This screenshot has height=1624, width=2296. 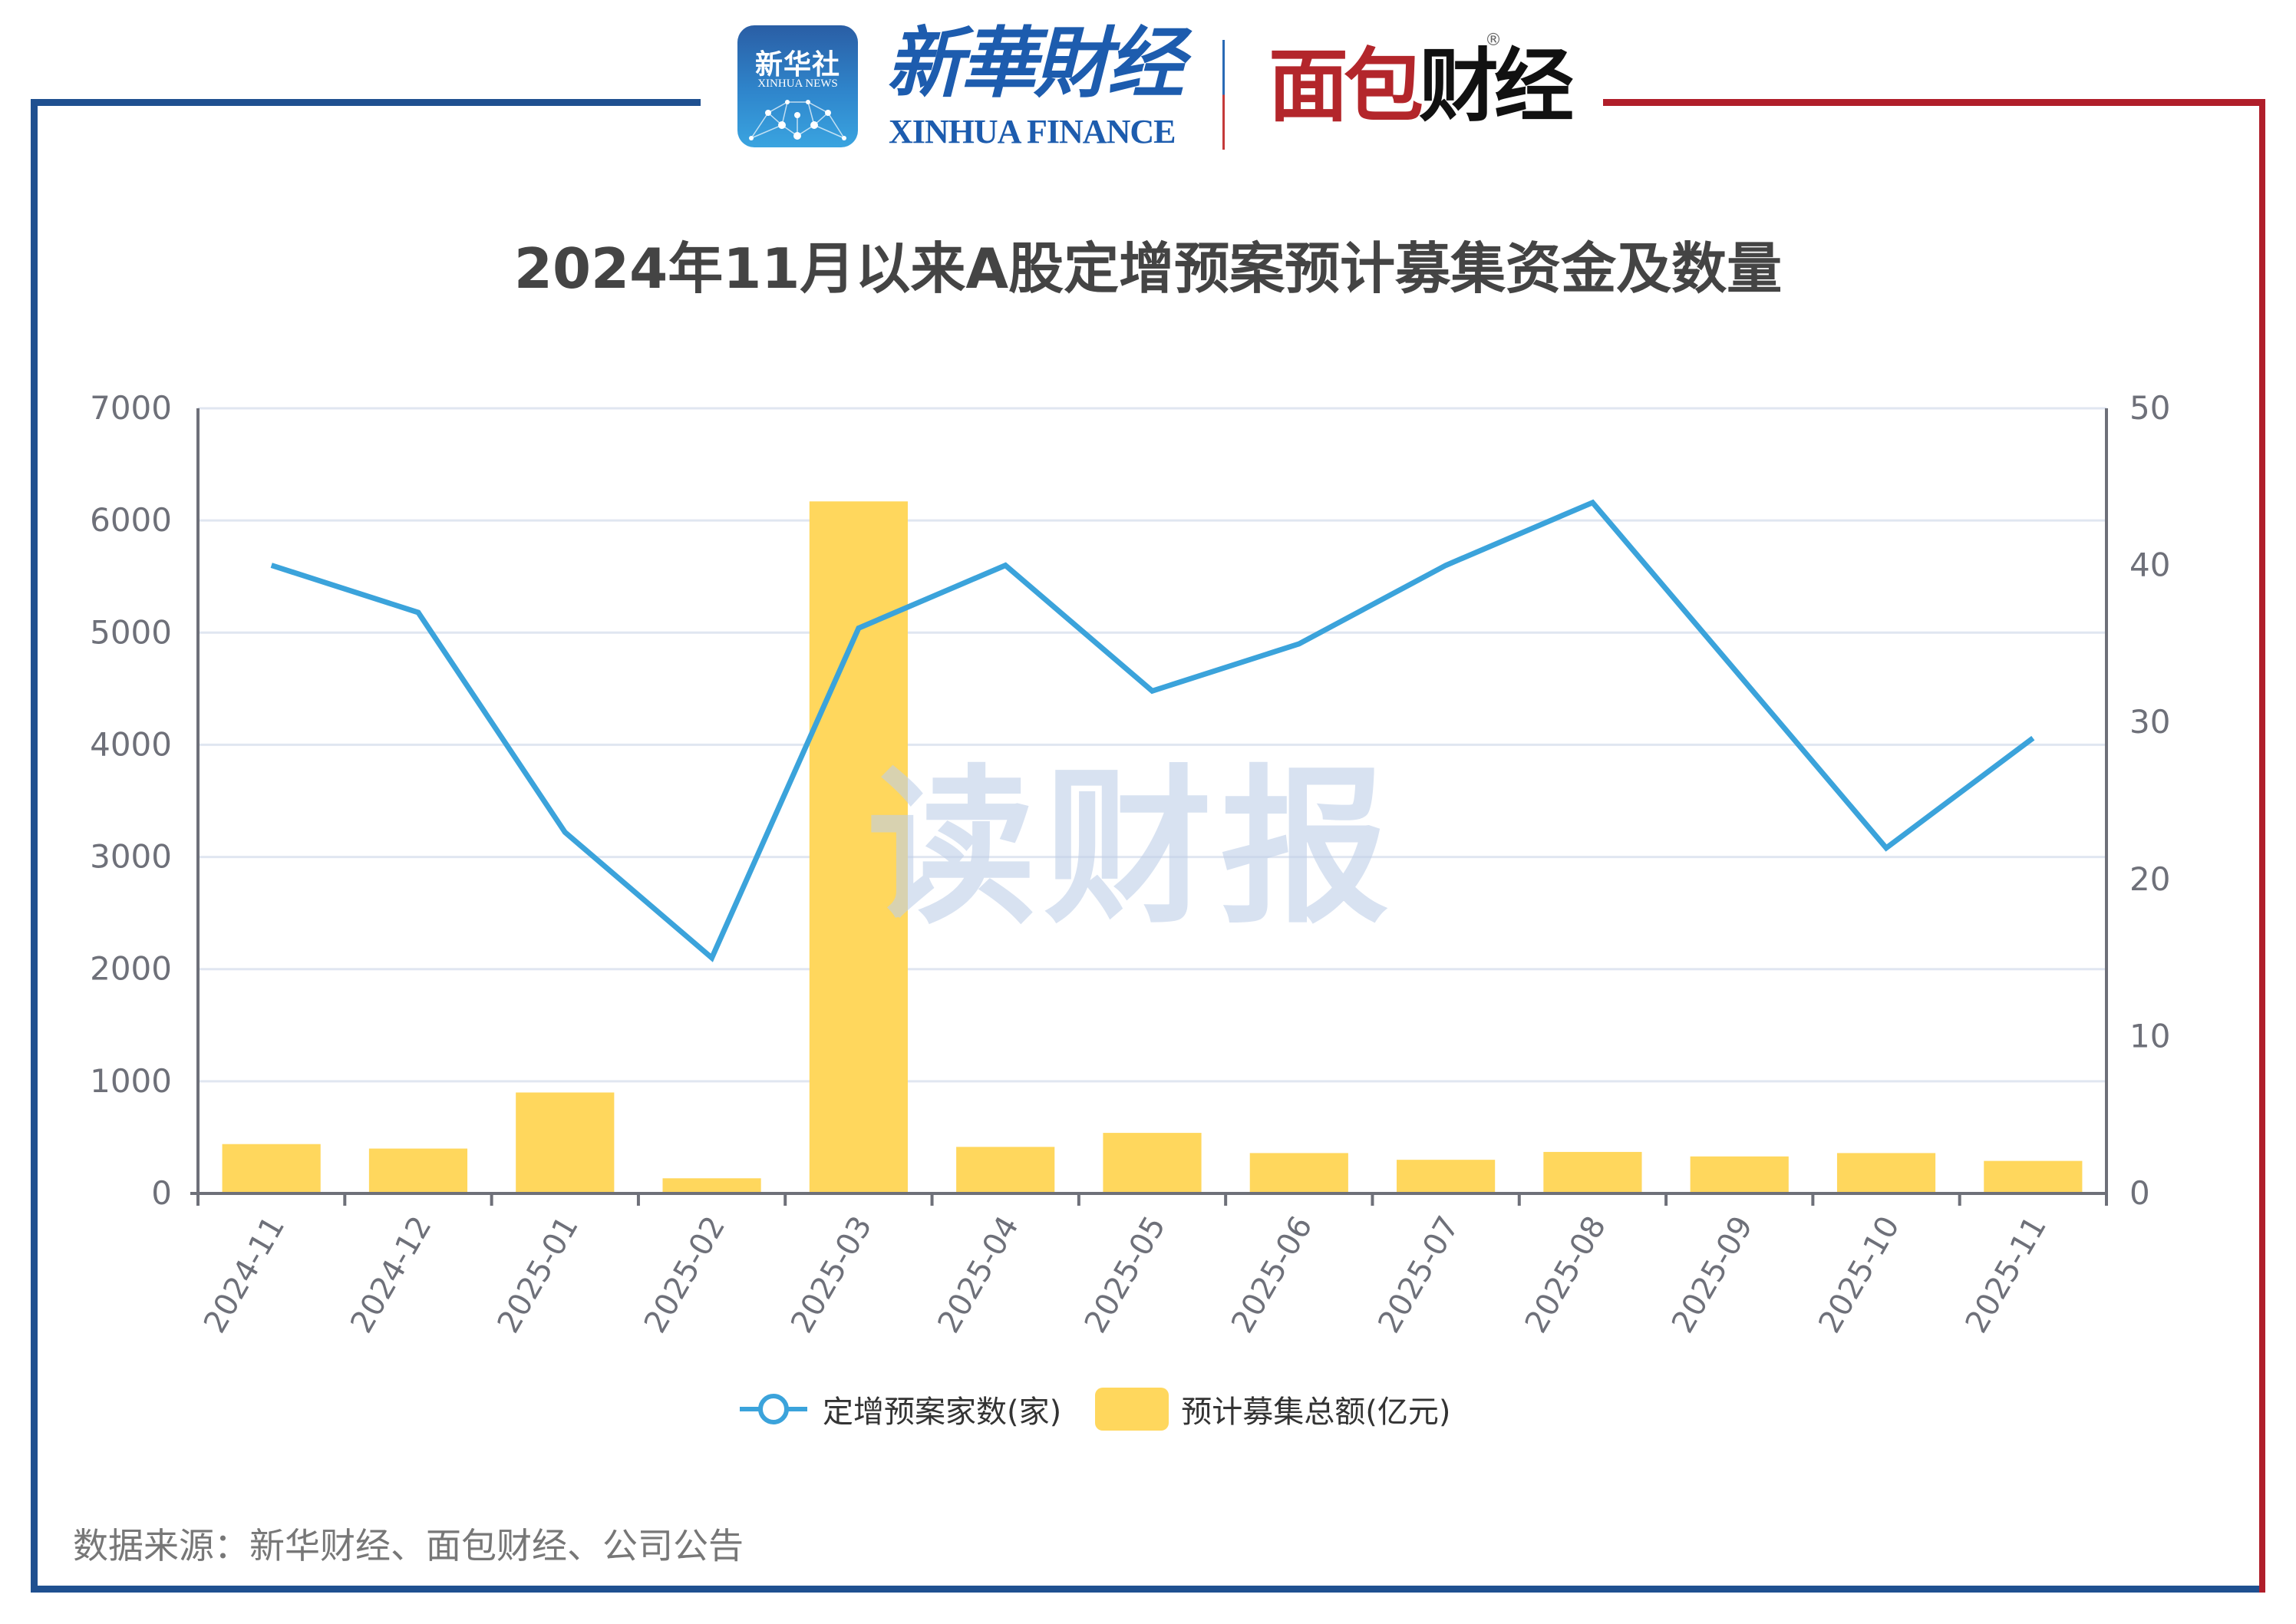 What do you see at coordinates (1272, 1274) in the screenshot?
I see `x-axis-tick-label: 2025-06` at bounding box center [1272, 1274].